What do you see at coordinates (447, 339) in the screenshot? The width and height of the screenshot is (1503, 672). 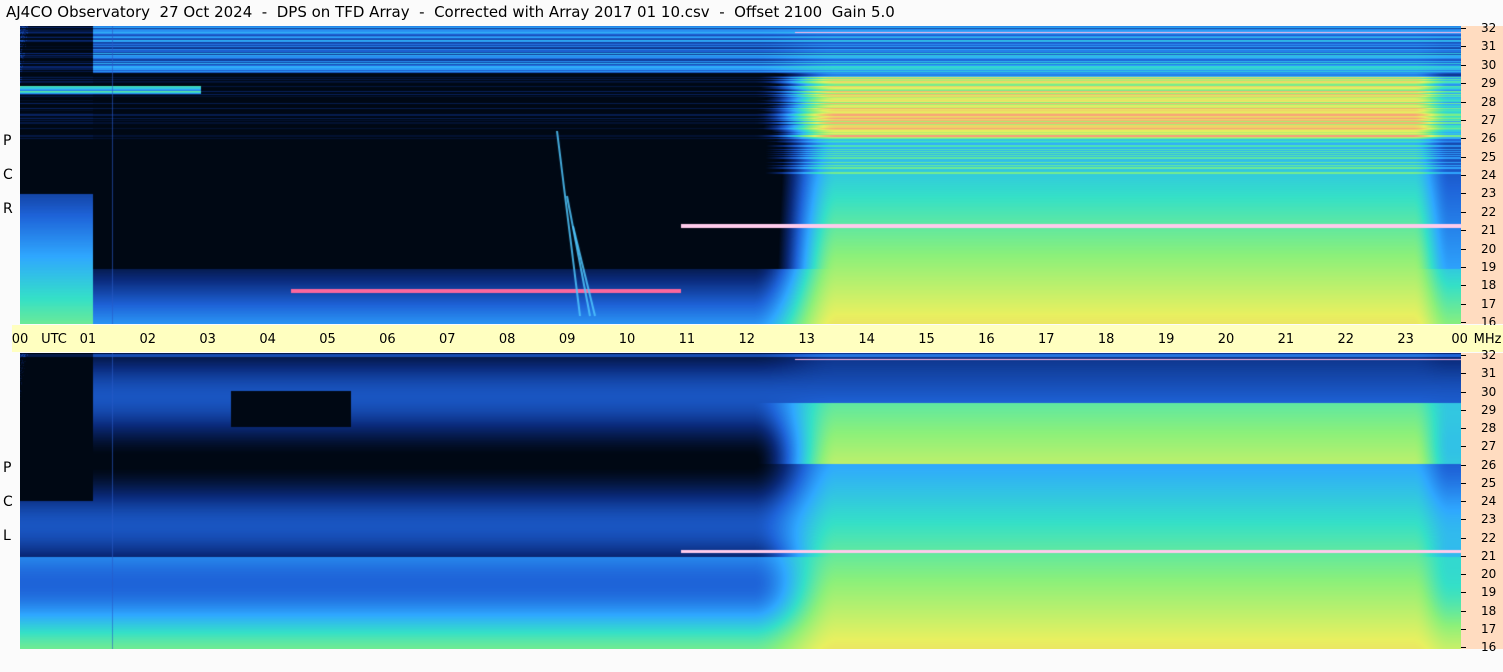 I see `time-tick-label: 07` at bounding box center [447, 339].